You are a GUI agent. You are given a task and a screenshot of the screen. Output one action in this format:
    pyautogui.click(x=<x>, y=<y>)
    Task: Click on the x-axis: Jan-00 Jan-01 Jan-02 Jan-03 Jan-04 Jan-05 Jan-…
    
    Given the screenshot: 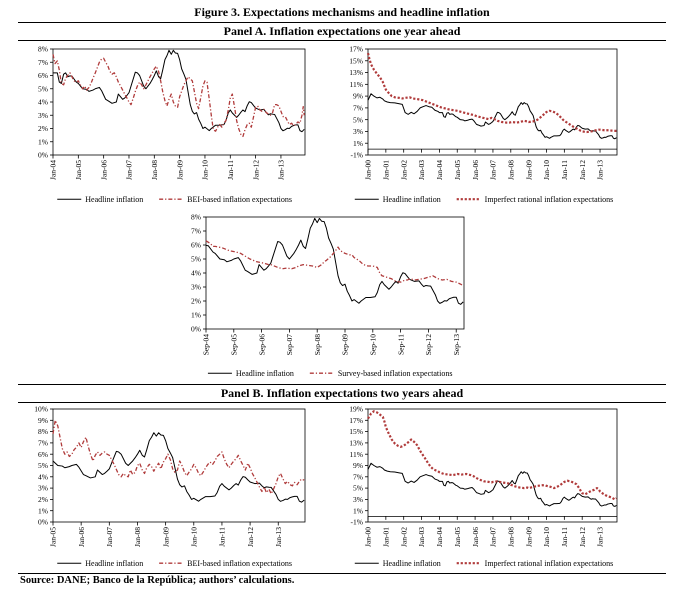 What is the action you would take?
    pyautogui.click(x=484, y=164)
    